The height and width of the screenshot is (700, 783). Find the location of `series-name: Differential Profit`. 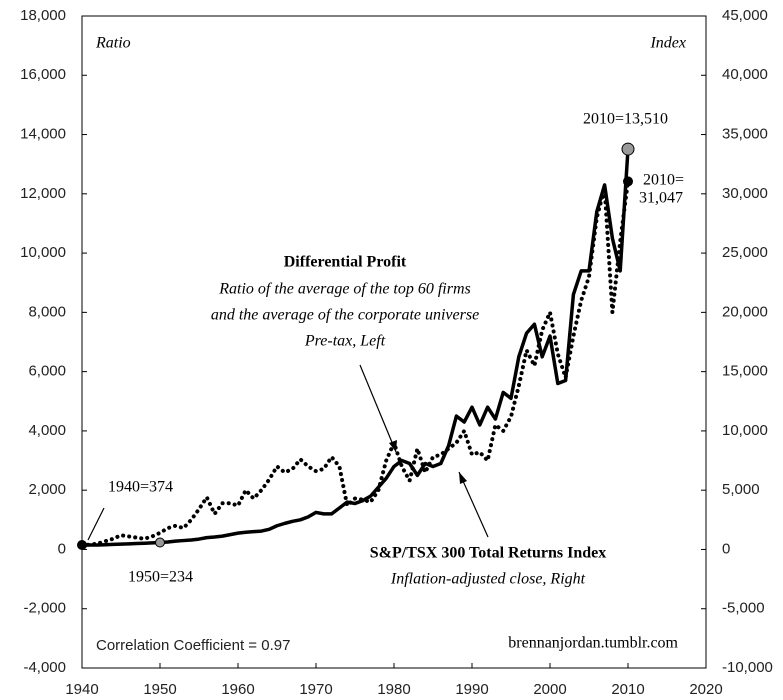

series-name: Differential Profit is located at coordinates (345, 262).